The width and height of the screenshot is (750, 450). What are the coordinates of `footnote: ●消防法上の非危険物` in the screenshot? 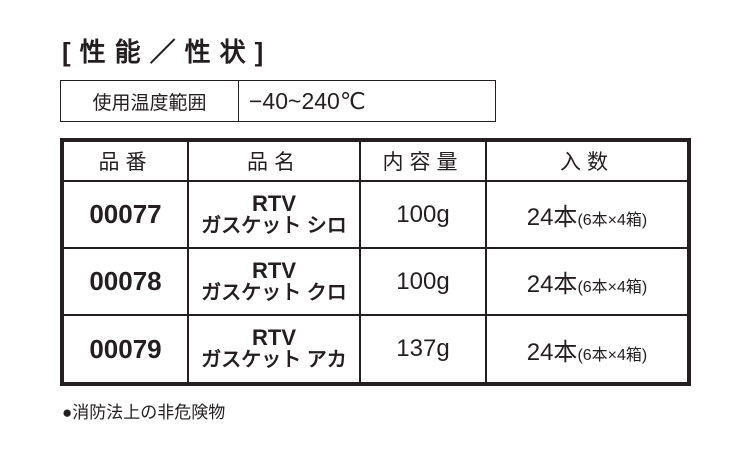 It's located at (144, 412).